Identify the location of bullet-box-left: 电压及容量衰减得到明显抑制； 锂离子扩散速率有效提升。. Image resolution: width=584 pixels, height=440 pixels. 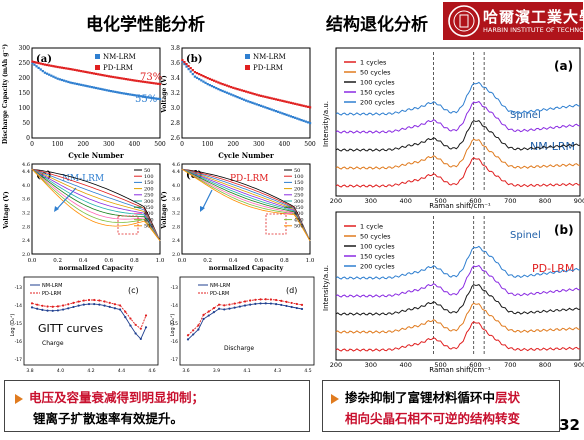
(157, 406).